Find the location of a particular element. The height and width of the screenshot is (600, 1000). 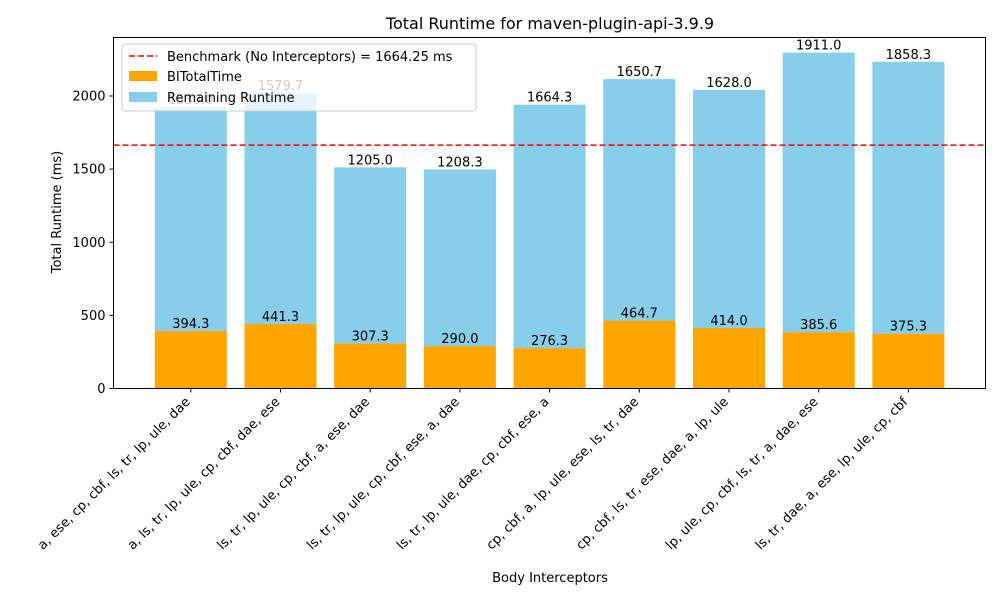

legend-remaining-label: Remaining Runtime is located at coordinates (230, 98).